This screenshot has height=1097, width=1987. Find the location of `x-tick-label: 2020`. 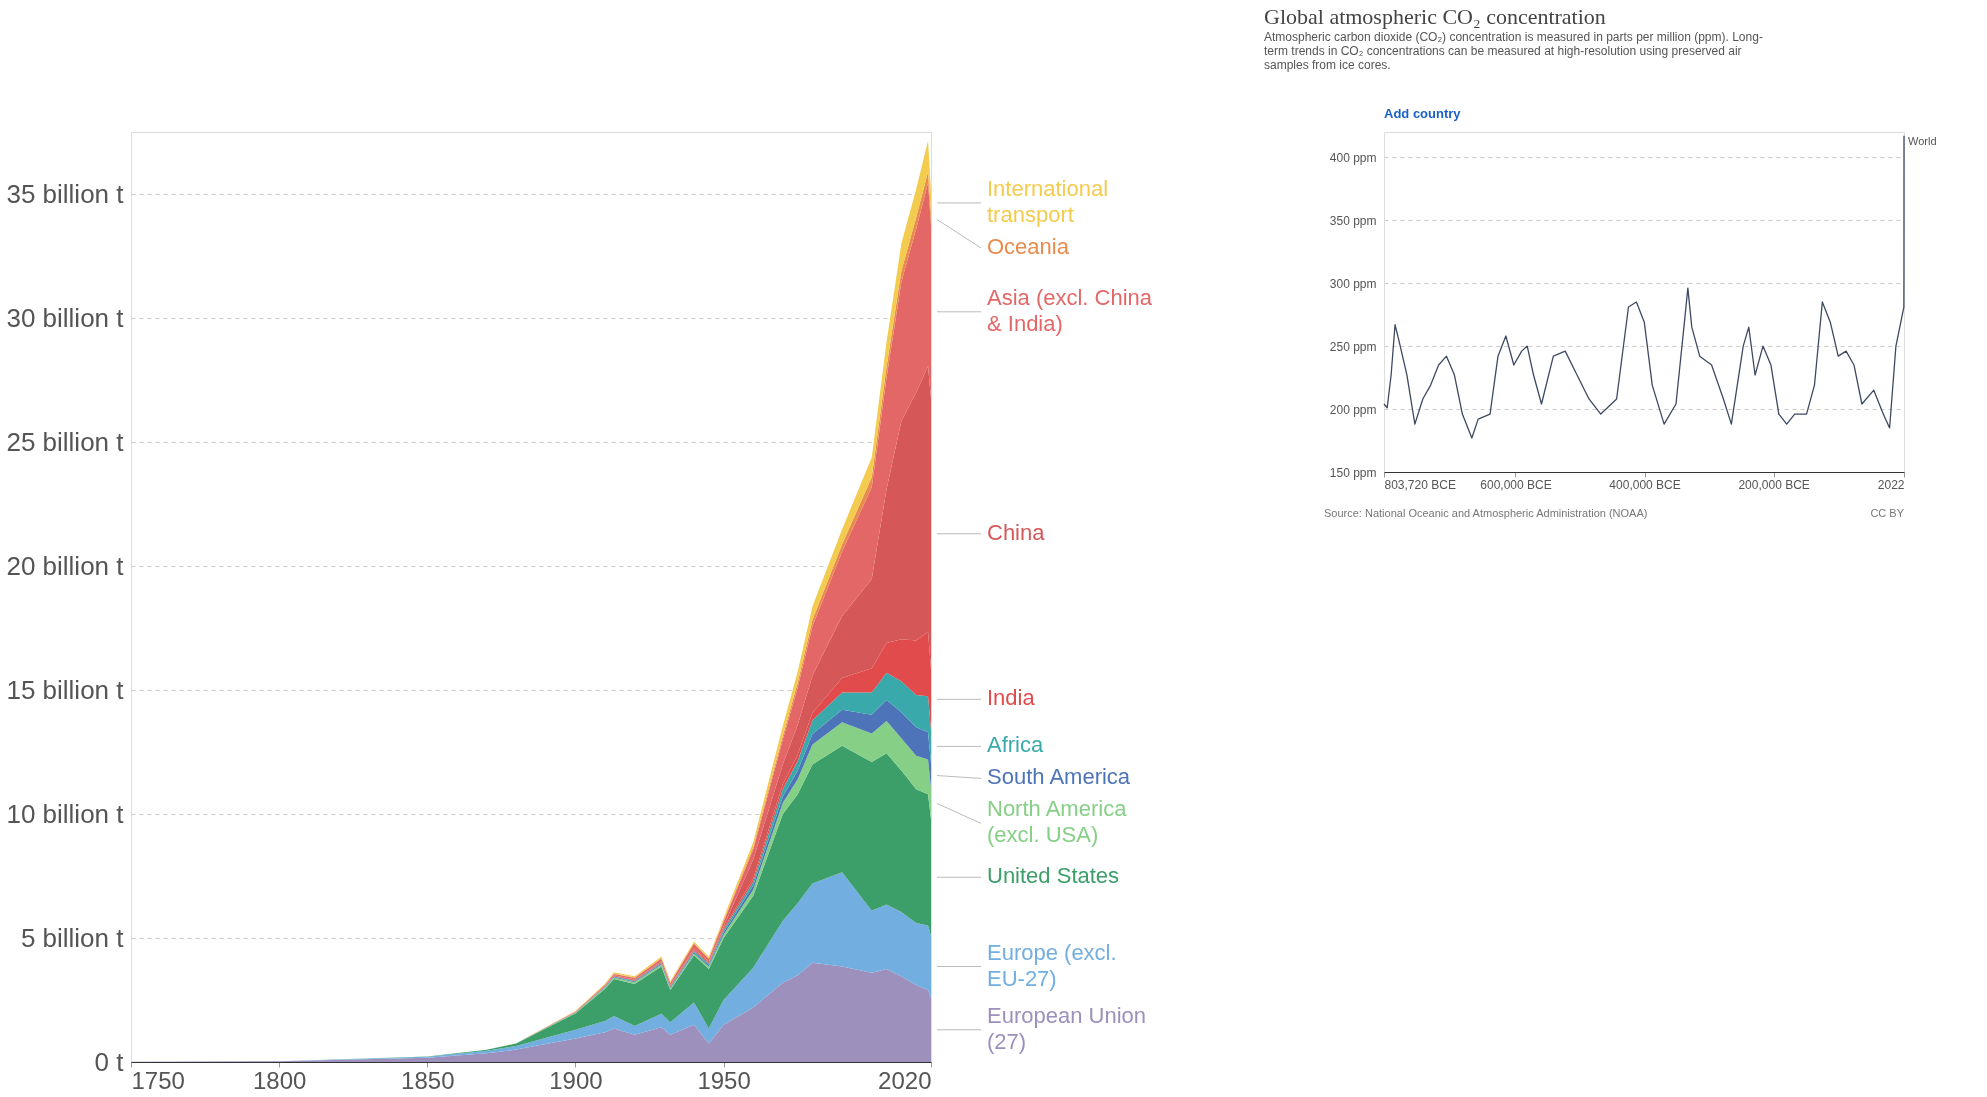

x-tick-label: 2020 is located at coordinates (905, 1080).